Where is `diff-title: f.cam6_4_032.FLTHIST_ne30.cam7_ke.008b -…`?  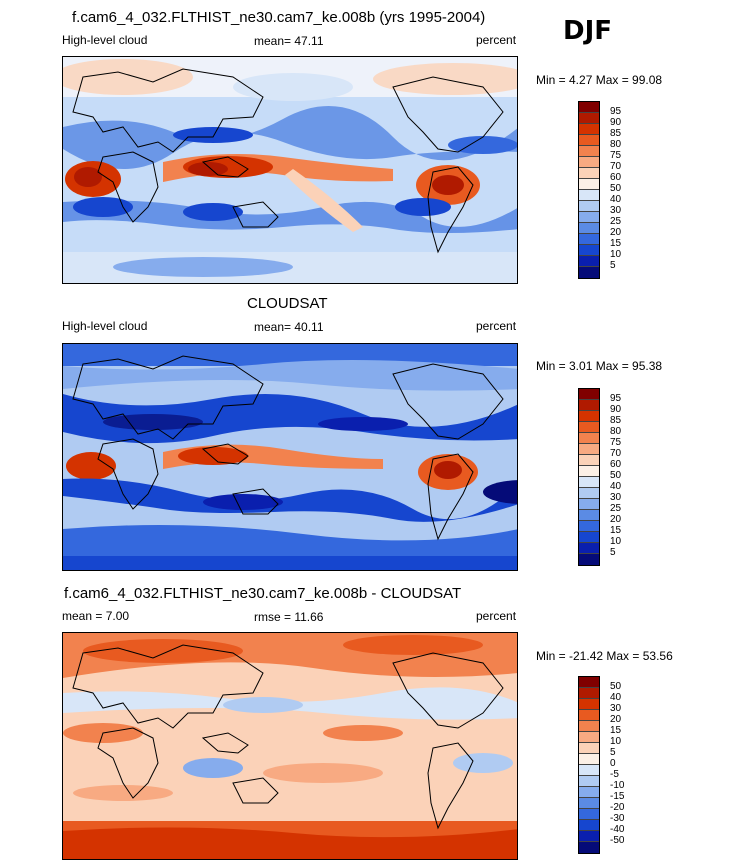
diff-title: f.cam6_4_032.FLTHIST_ne30.cam7_ke.008b -… is located at coordinates (263, 593).